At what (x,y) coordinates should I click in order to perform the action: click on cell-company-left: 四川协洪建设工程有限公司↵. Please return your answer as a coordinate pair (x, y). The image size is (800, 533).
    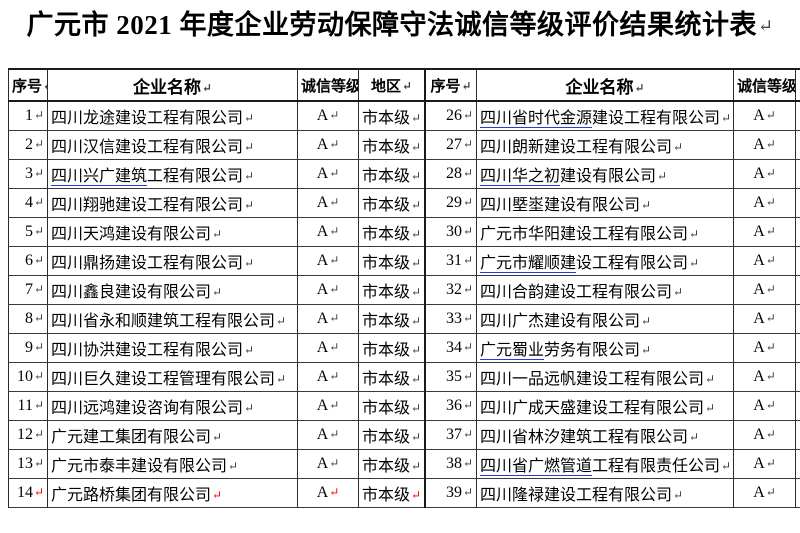
    Looking at the image, I should click on (172, 348).